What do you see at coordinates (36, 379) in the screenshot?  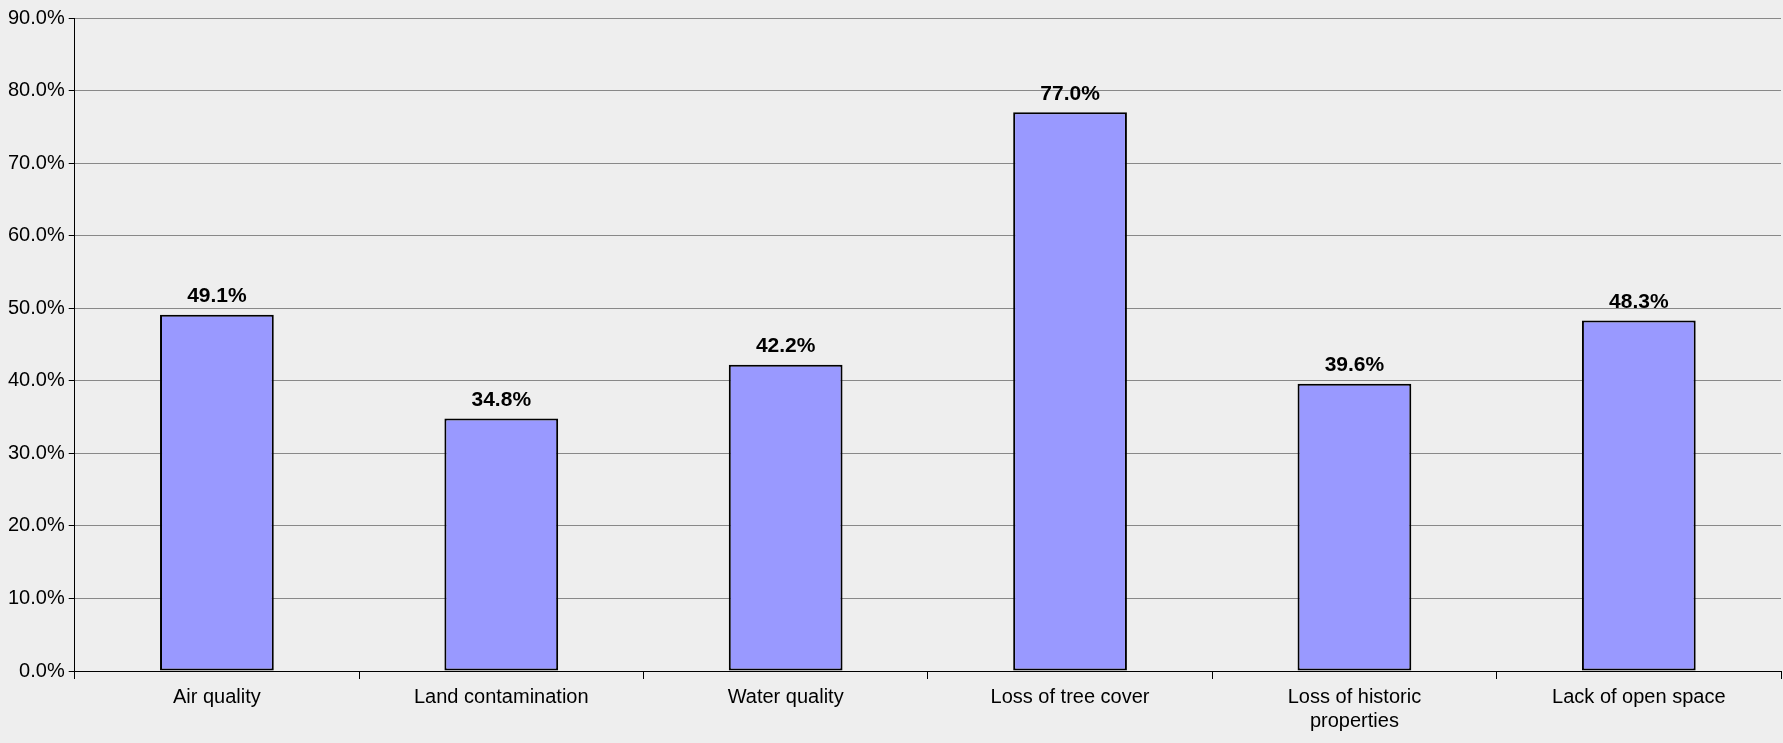 I see `y-tick-label: 40.0%` at bounding box center [36, 379].